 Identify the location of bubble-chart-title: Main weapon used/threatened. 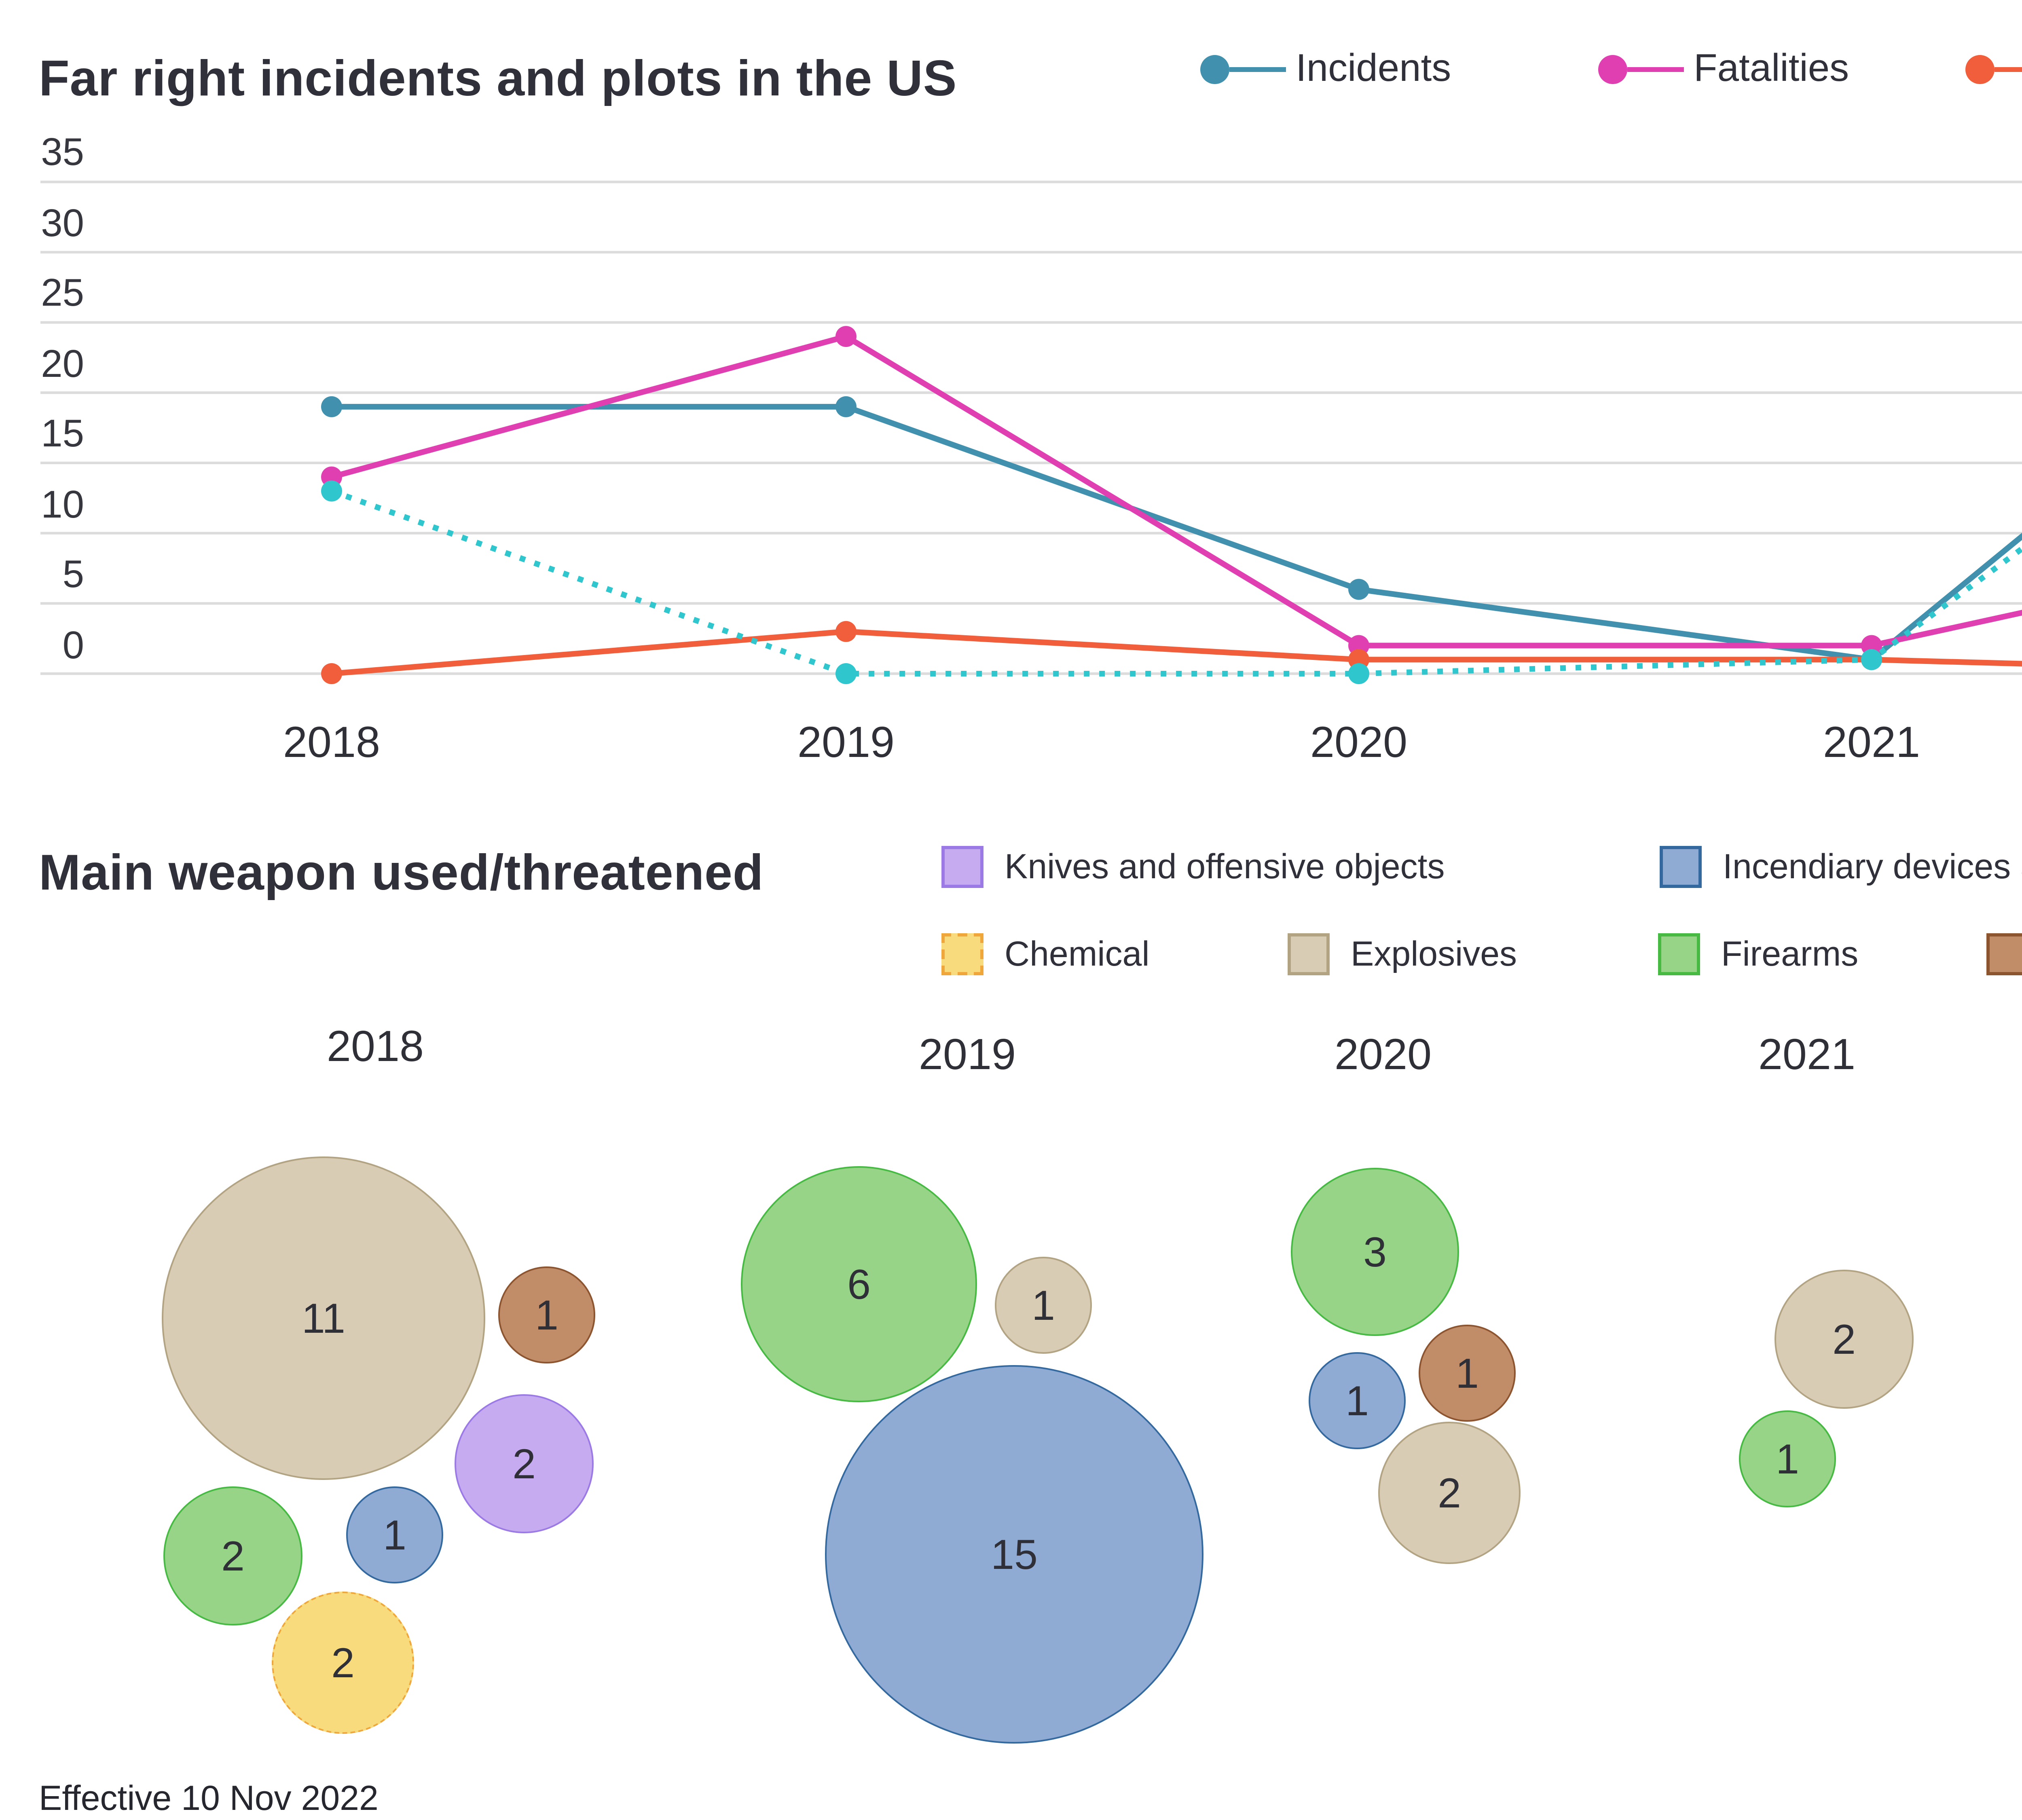
(401, 872).